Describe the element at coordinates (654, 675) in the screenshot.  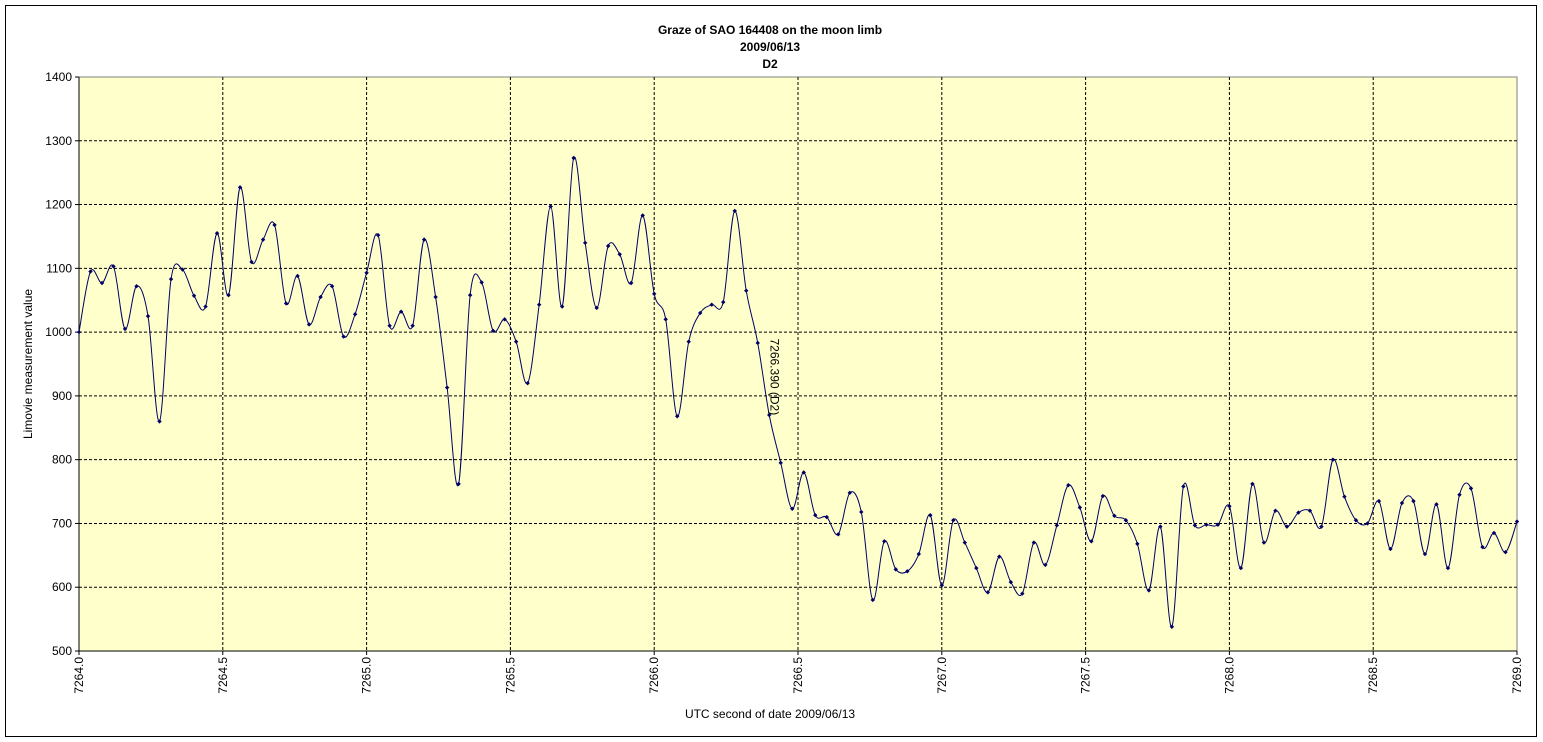
I see `x-tick-label: 7266.0` at that location.